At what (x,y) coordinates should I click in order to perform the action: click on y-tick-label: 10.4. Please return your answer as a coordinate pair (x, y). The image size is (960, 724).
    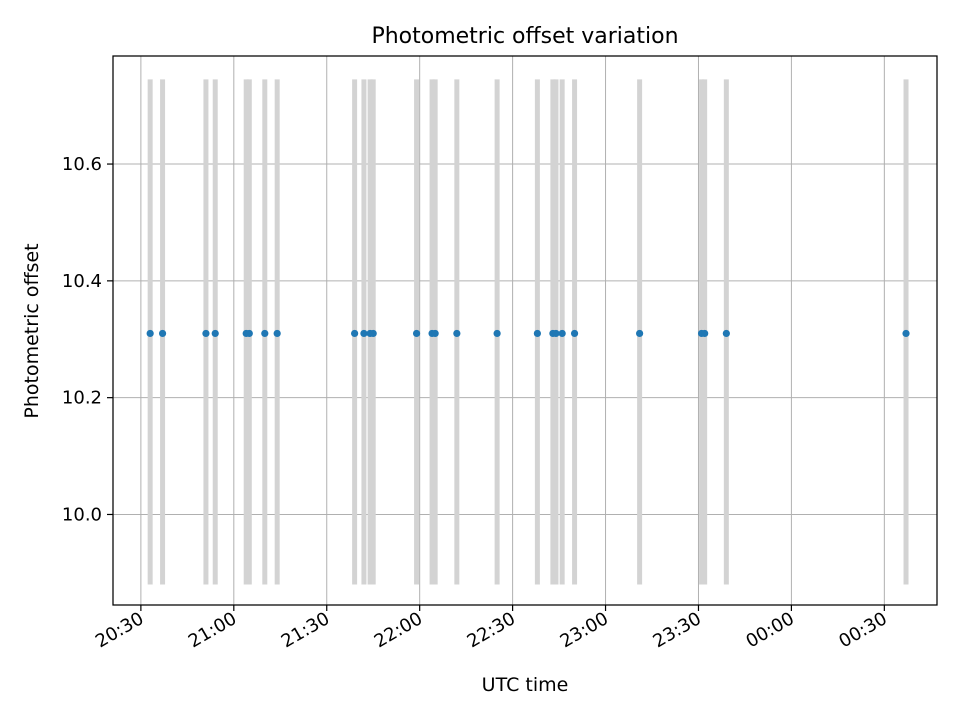
    Looking at the image, I should click on (82, 281).